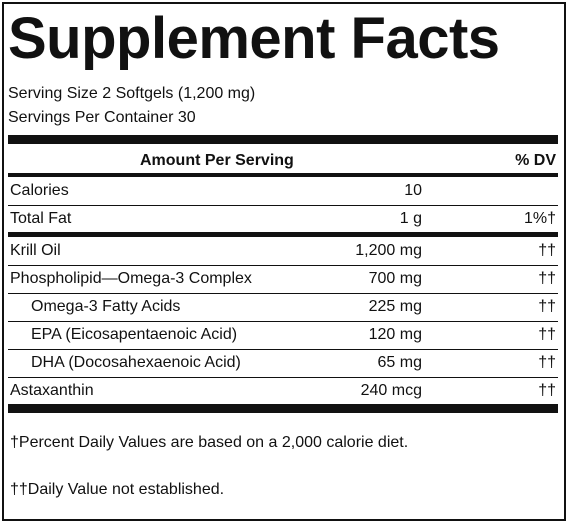  What do you see at coordinates (136, 362) in the screenshot?
I see `row-dha-name: DHA (Docosahexaenoic Acid)` at bounding box center [136, 362].